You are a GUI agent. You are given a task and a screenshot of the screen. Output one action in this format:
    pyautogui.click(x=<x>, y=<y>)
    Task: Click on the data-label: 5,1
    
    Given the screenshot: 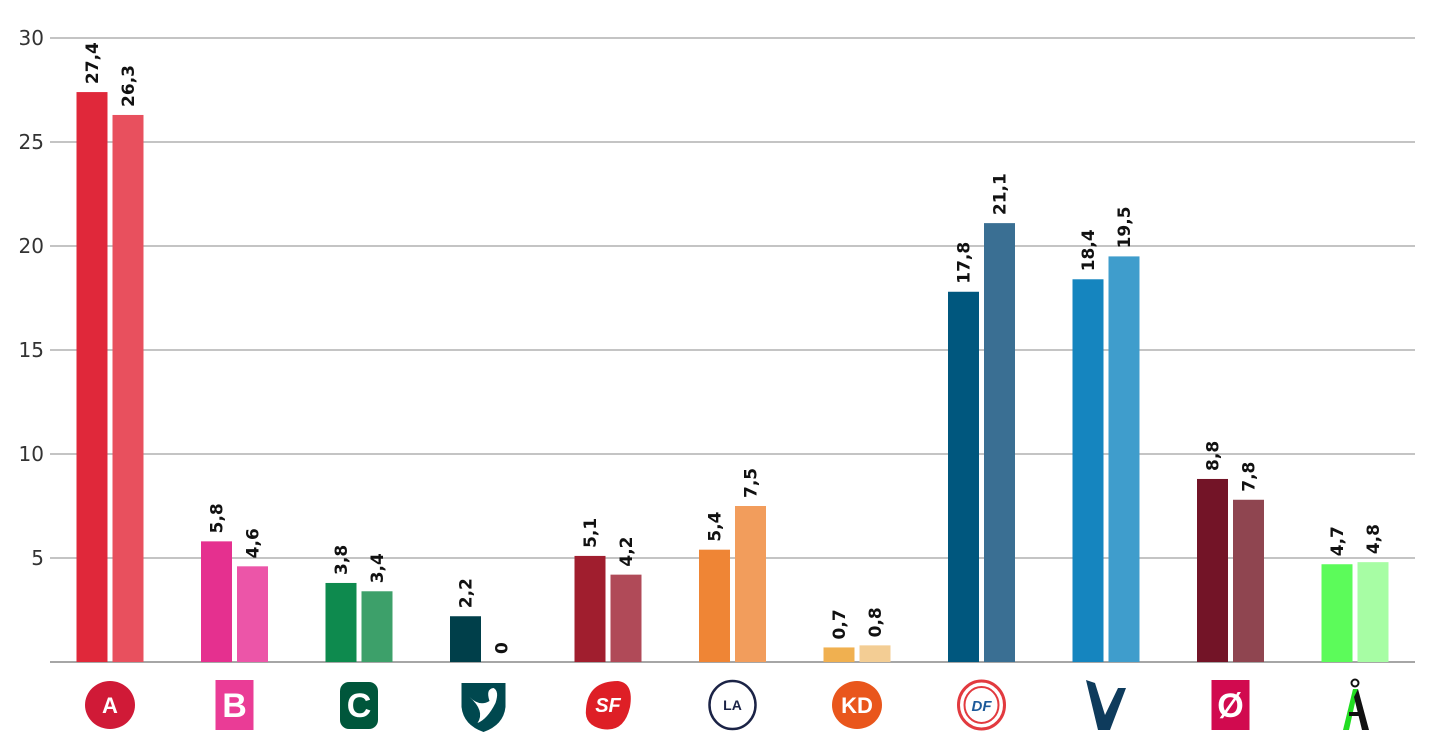 What is the action you would take?
    pyautogui.click(x=591, y=533)
    